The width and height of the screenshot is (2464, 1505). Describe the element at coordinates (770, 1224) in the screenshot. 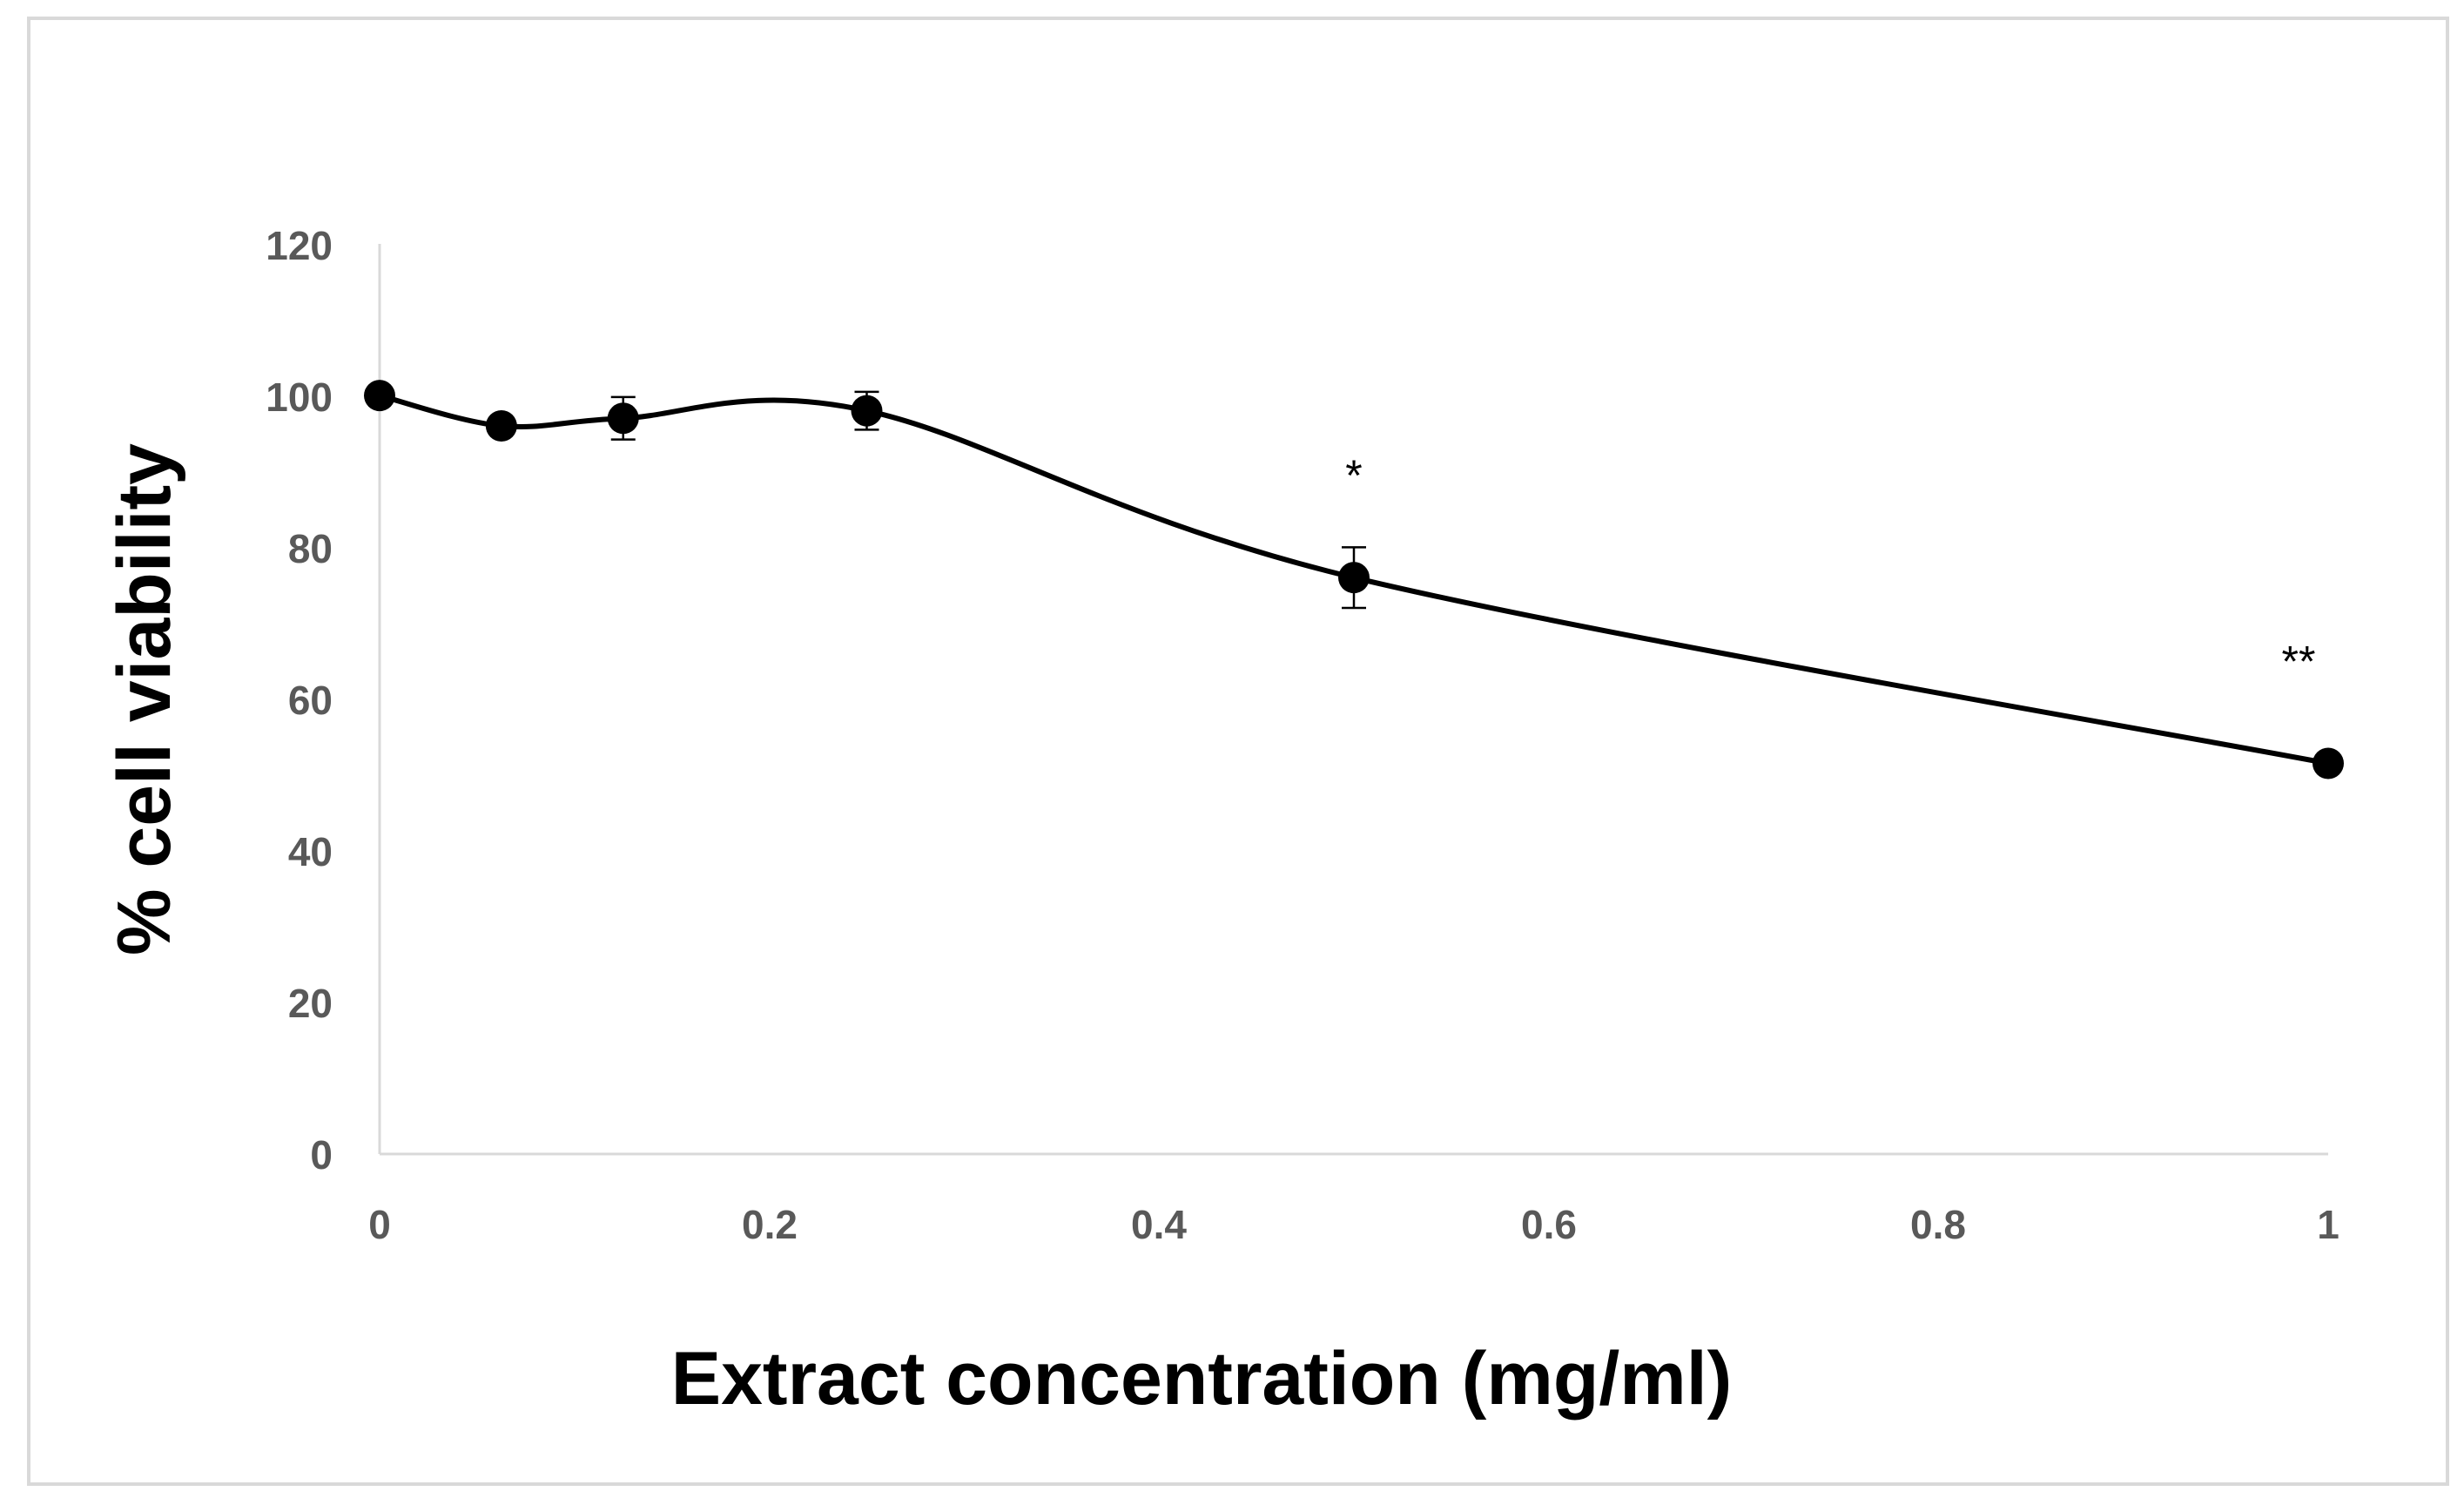

I see `x-tick-label: 0.2` at that location.